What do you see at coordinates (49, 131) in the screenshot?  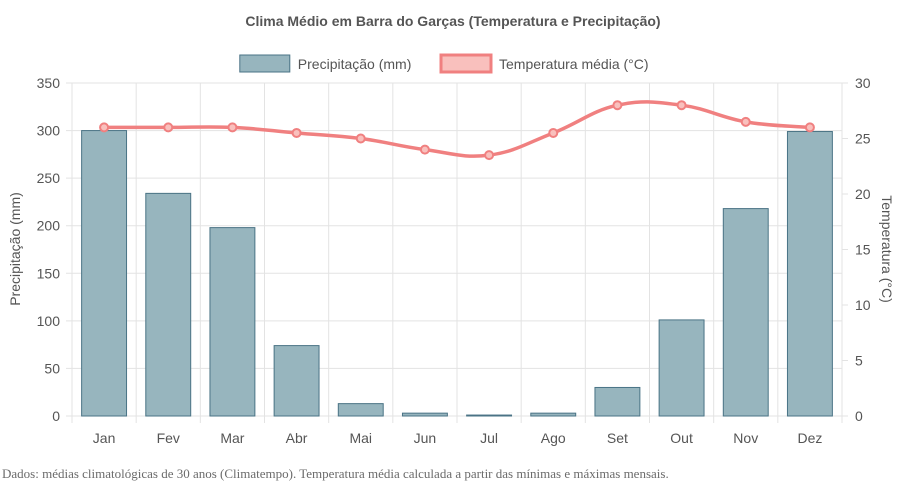 I see `y-left-tick-label: 300` at bounding box center [49, 131].